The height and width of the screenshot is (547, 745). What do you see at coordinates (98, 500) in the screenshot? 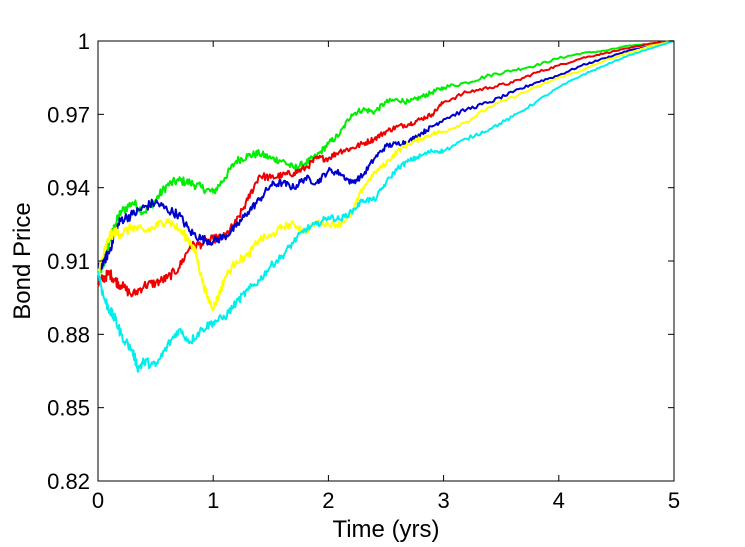
I see `x-tick-label: 0` at bounding box center [98, 500].